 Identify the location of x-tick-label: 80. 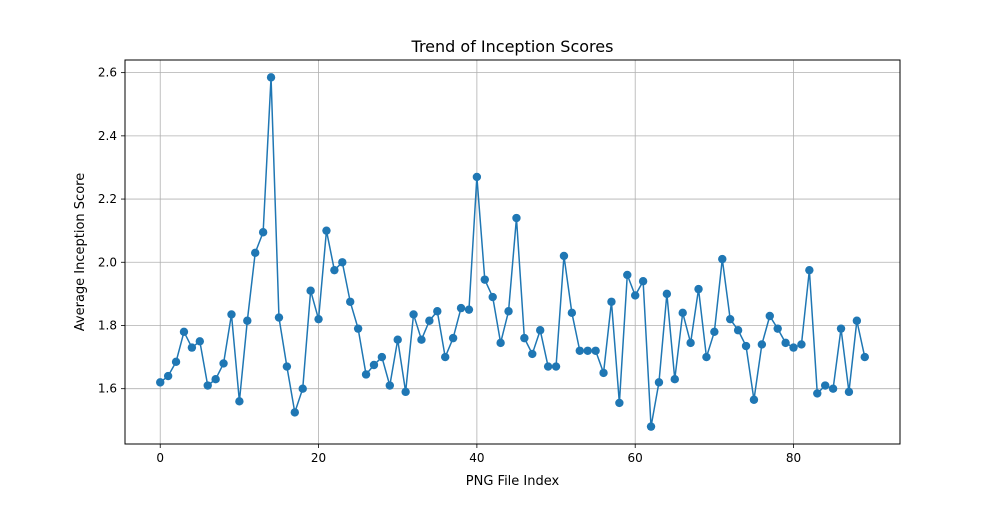
(793, 458).